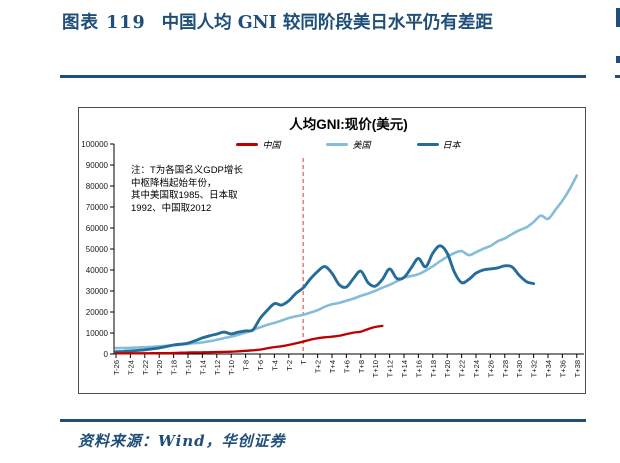  What do you see at coordinates (303, 362) in the screenshot?
I see `svg-text: T` at bounding box center [303, 362].